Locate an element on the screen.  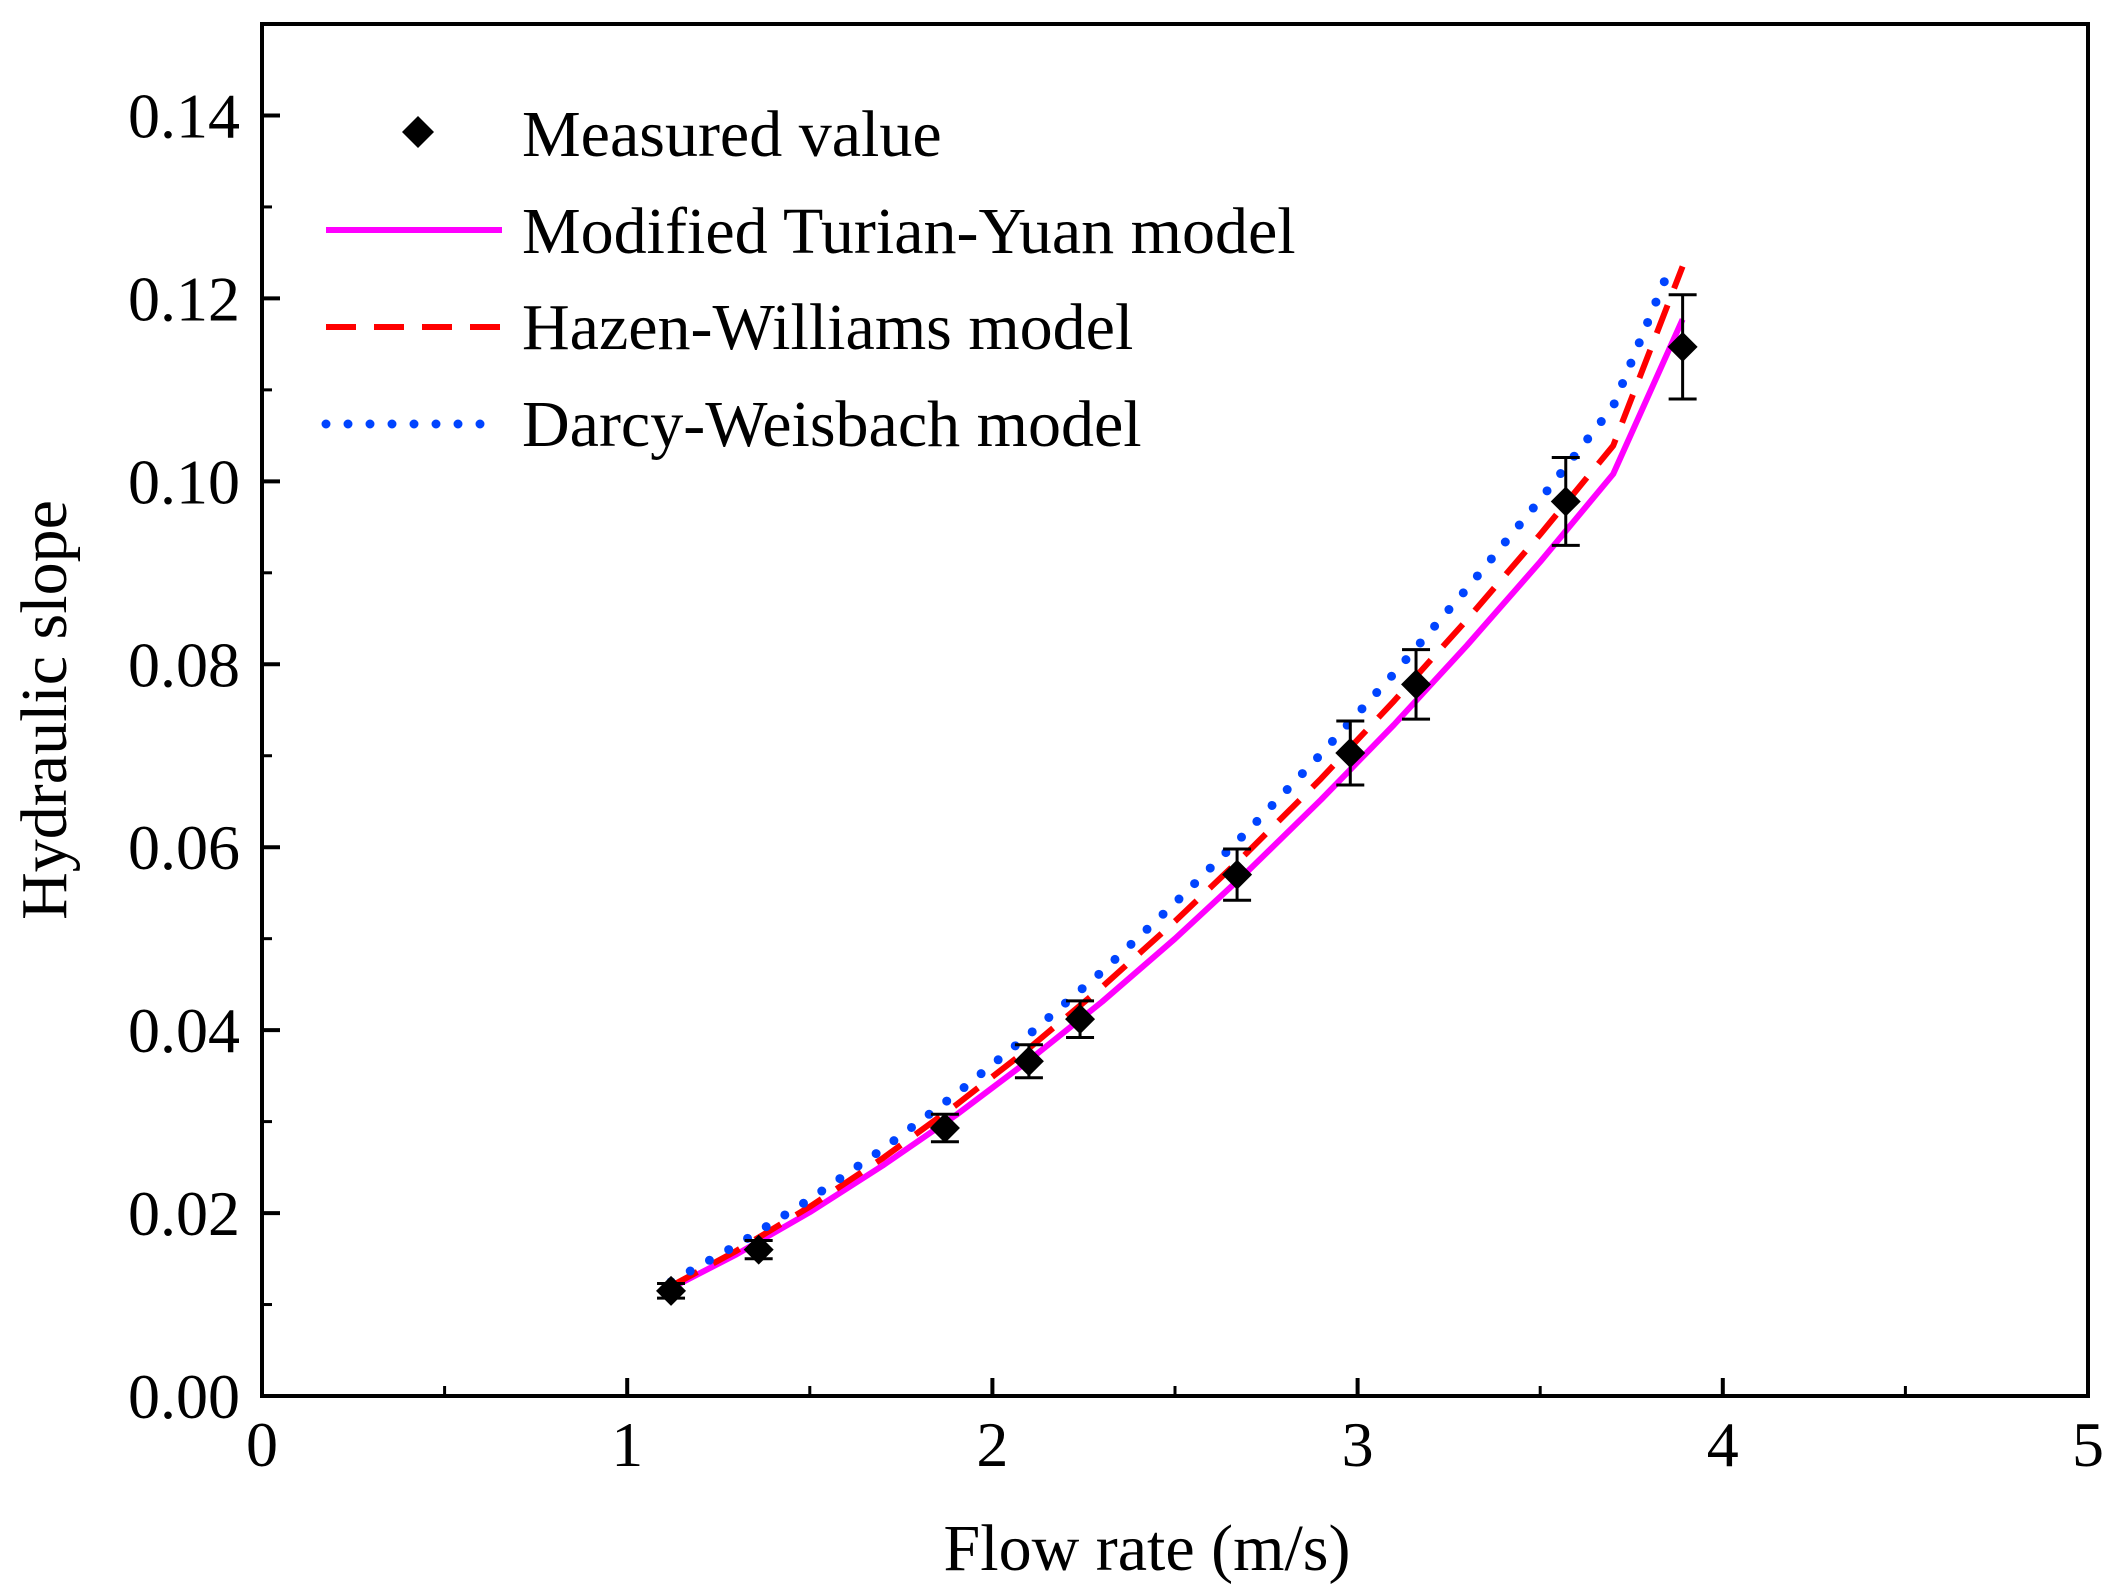
y-axis: 0.00 0.02 0.04 0.06 0.08 0.10 0.12 0.14 is located at coordinates (204, 756).